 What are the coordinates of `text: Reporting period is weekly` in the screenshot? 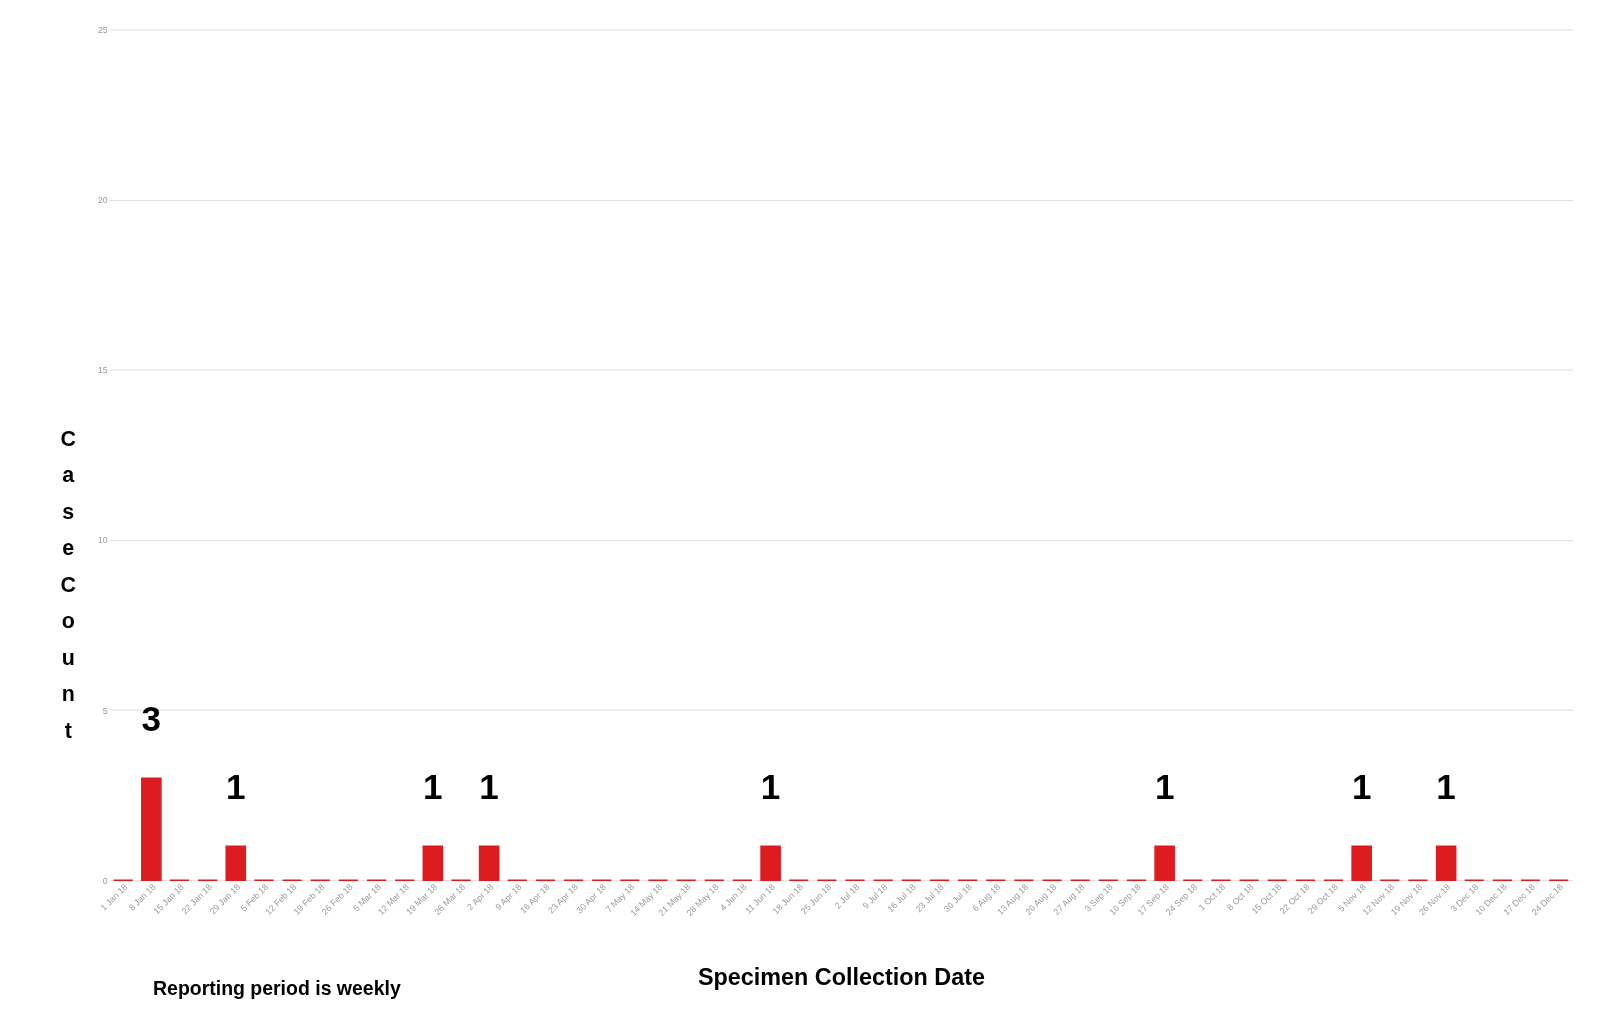 It's located at (276, 988).